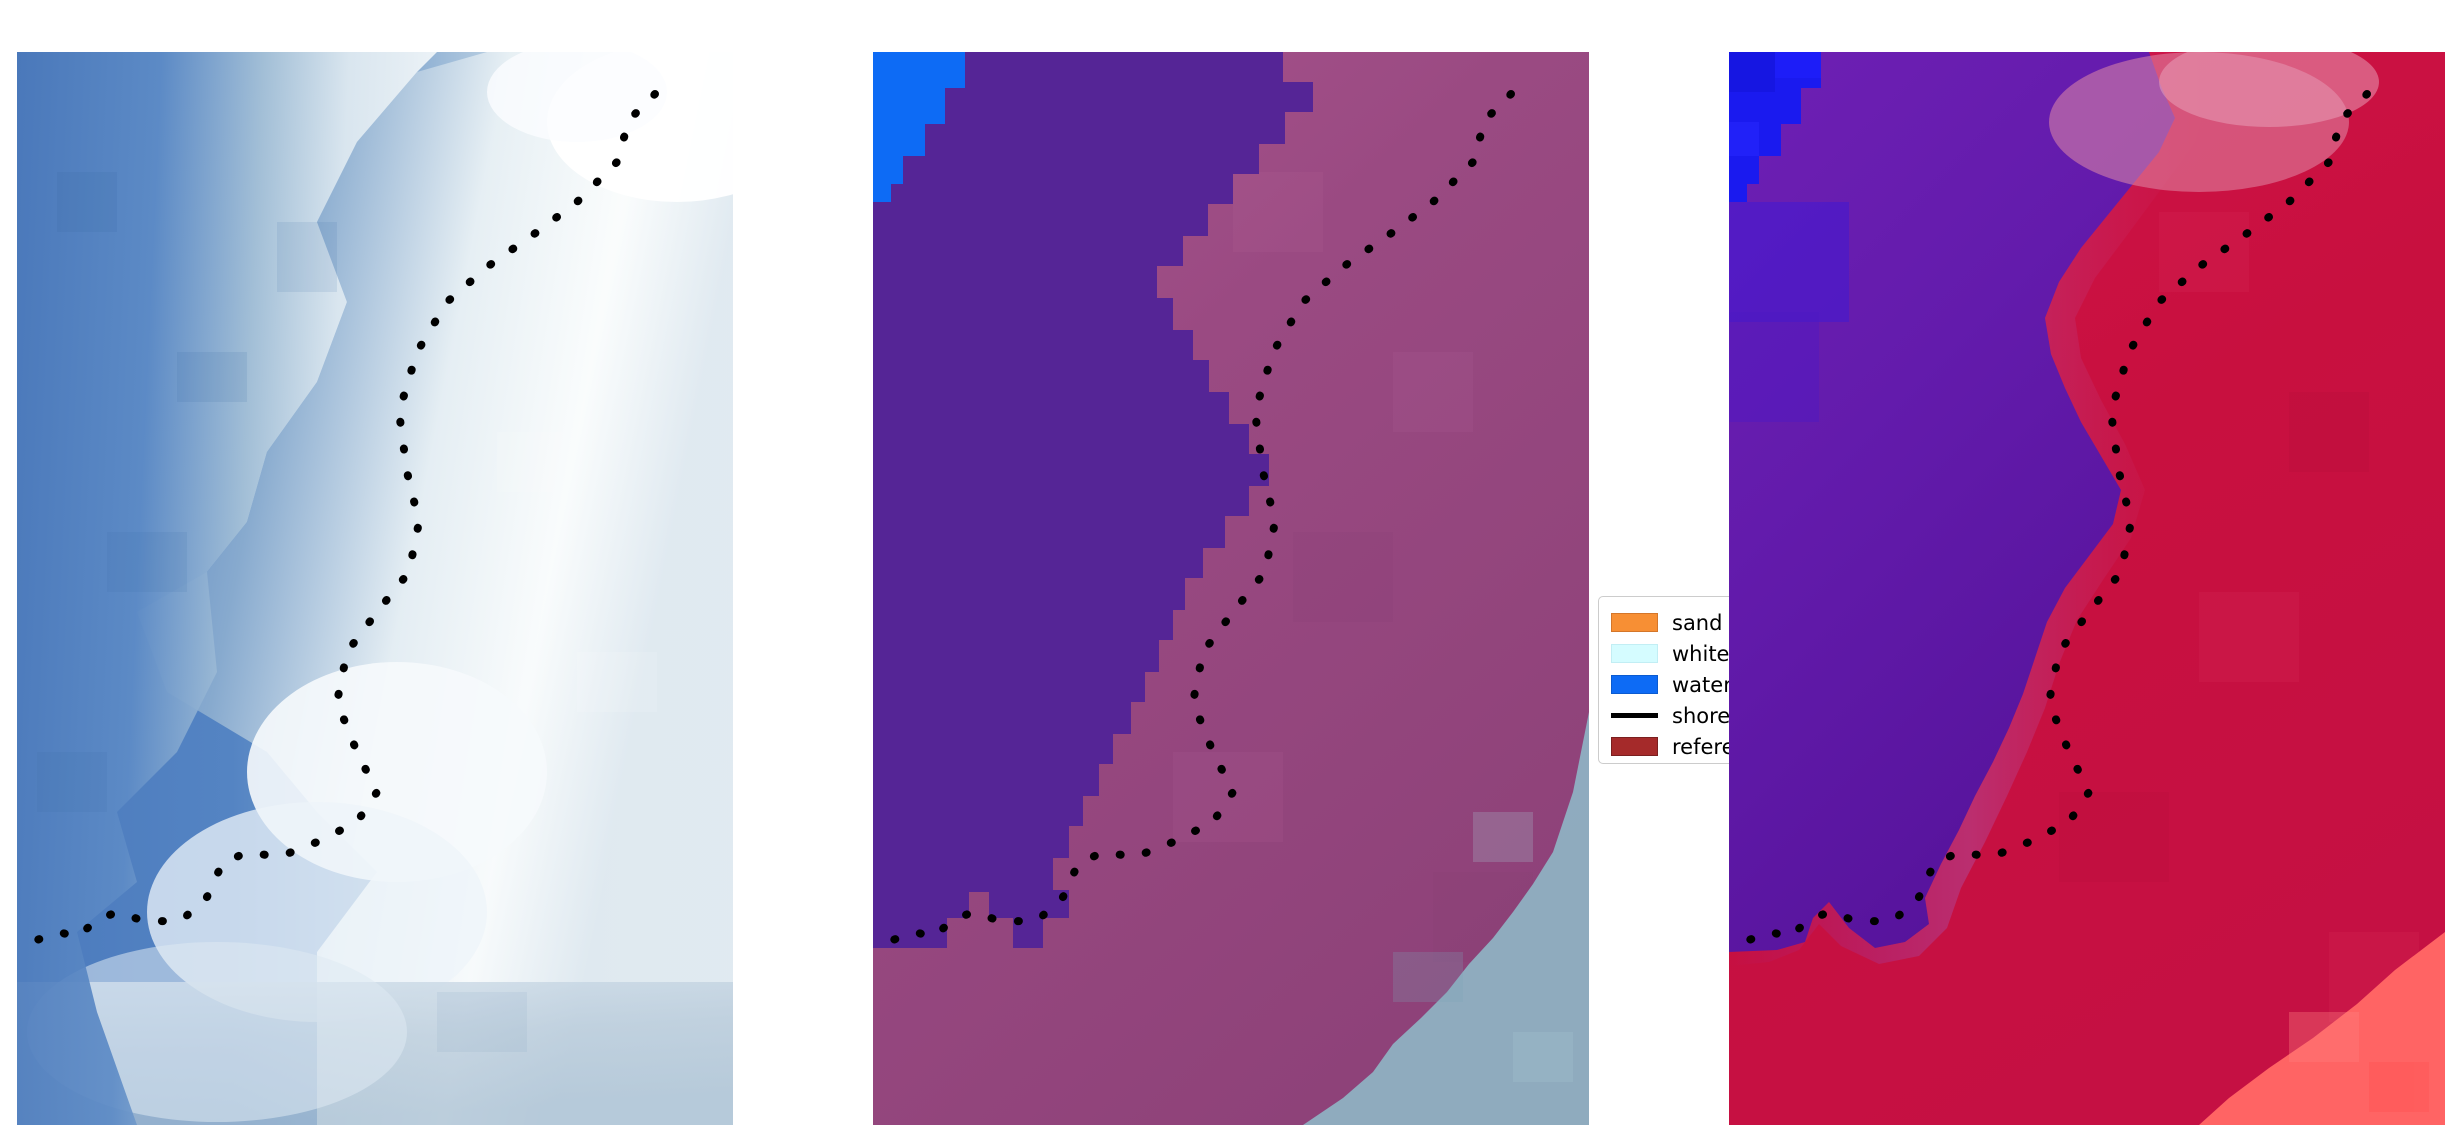 This screenshot has height=1140, width=2460. I want to click on shoreline-line-icon, so click(1634, 715).